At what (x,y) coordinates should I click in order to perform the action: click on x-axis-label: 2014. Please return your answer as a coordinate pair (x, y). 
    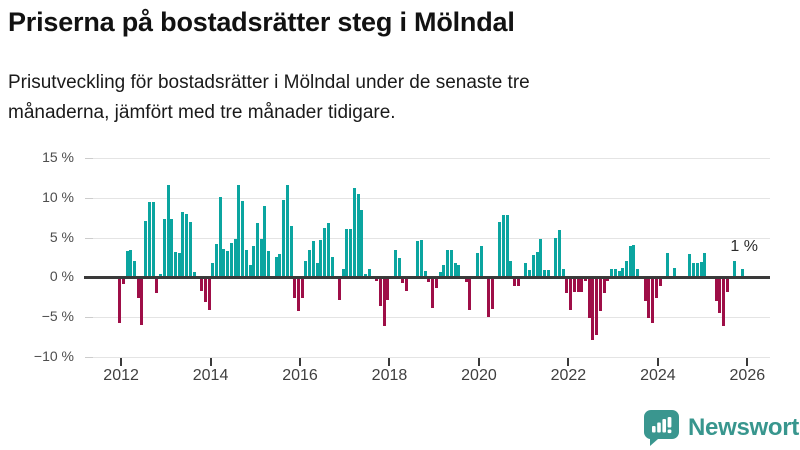
    Looking at the image, I should click on (210, 375).